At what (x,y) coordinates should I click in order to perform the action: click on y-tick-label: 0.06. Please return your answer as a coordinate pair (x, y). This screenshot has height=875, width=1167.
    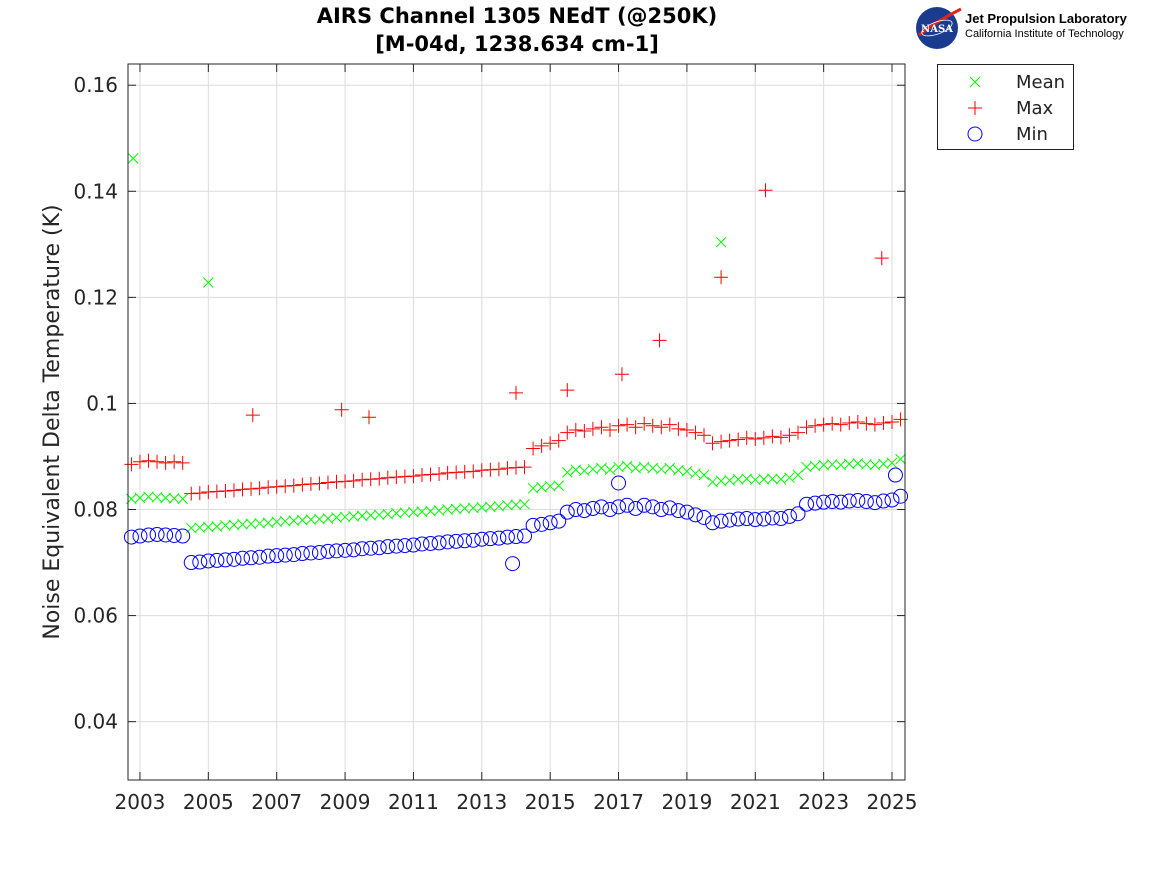
    Looking at the image, I should click on (95, 616).